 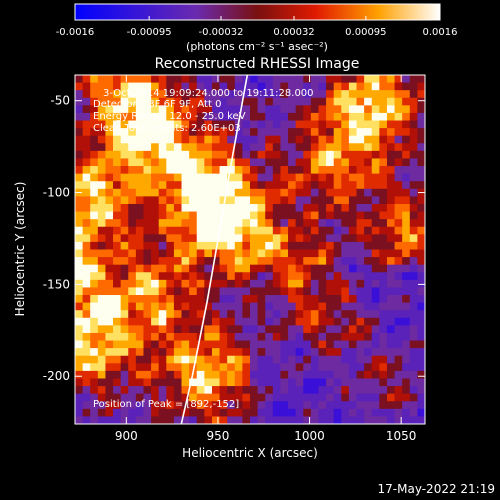 I want to click on x-tick-label: 900, so click(x=126, y=436).